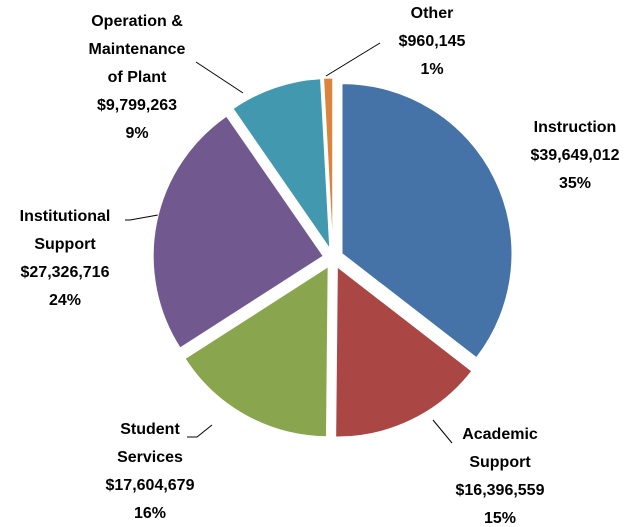  Describe the element at coordinates (500, 518) in the screenshot. I see `percent-label: 15%` at that location.